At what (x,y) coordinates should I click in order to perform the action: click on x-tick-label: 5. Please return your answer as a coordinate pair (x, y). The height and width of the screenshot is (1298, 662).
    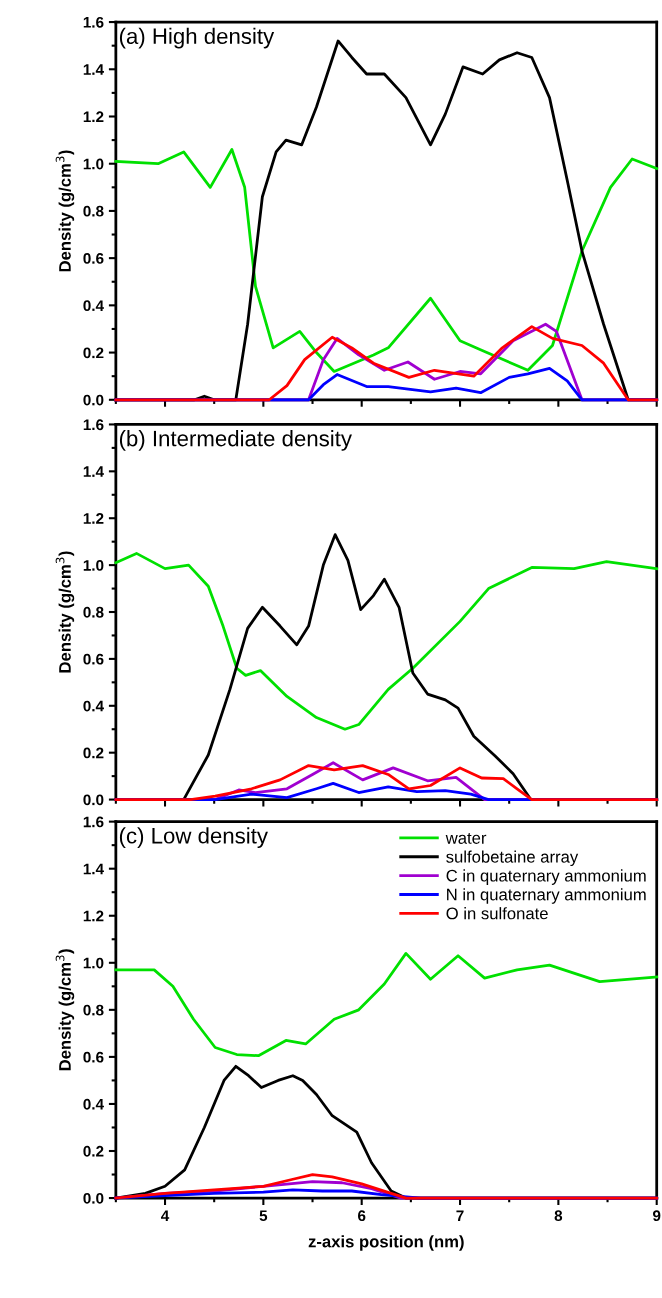
    Looking at the image, I should click on (263, 1216).